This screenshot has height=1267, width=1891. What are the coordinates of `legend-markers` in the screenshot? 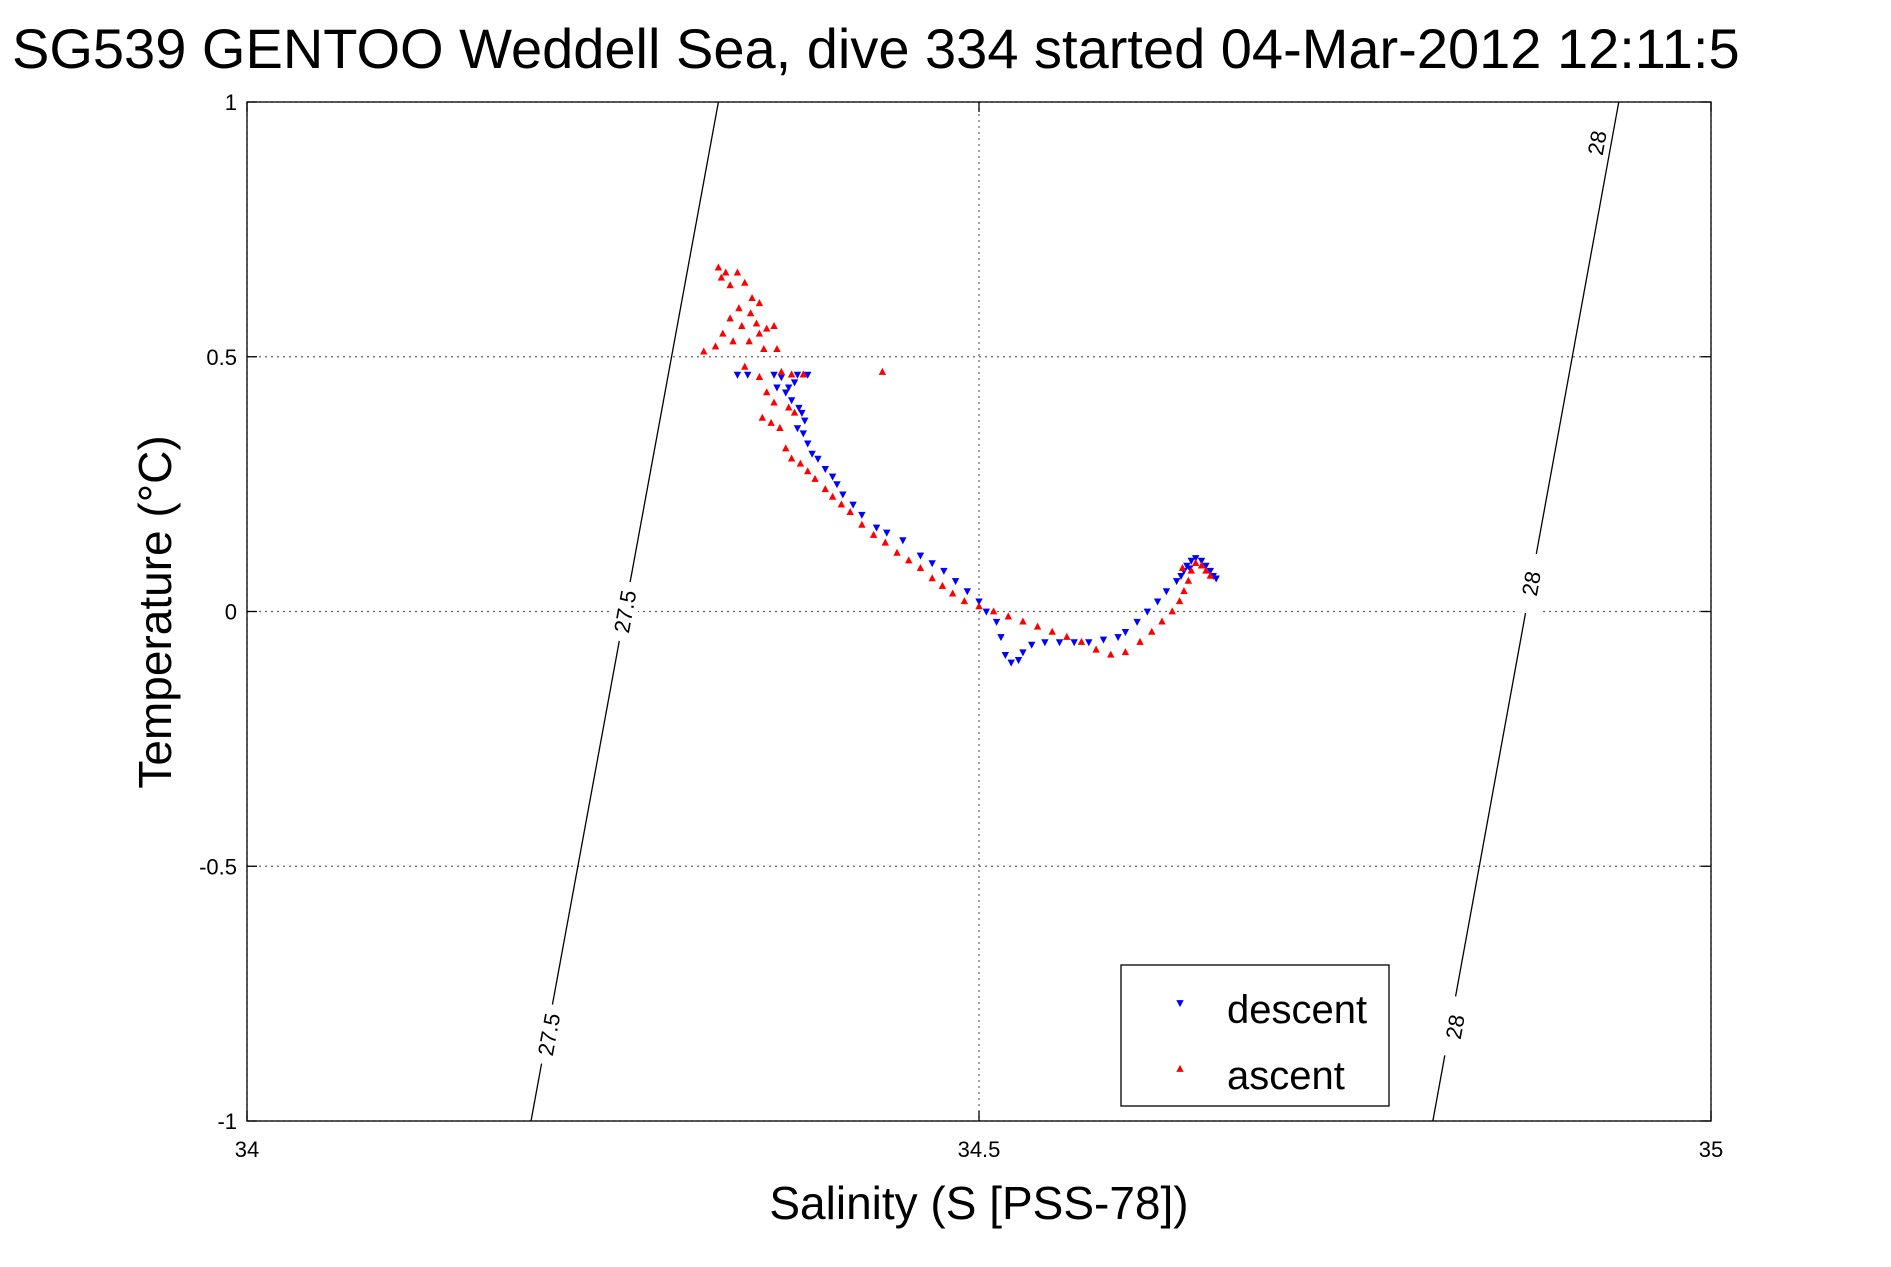 It's located at (1180, 1036).